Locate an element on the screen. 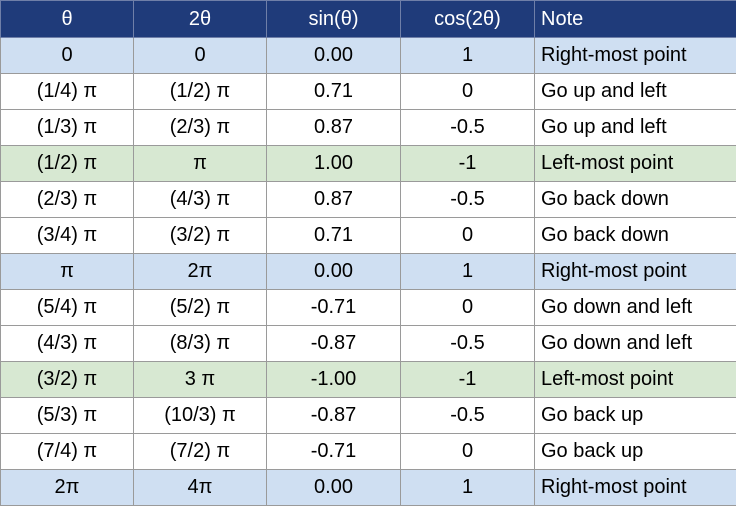 The height and width of the screenshot is (516, 736). cell-sin-theta: 1.00 is located at coordinates (333, 163).